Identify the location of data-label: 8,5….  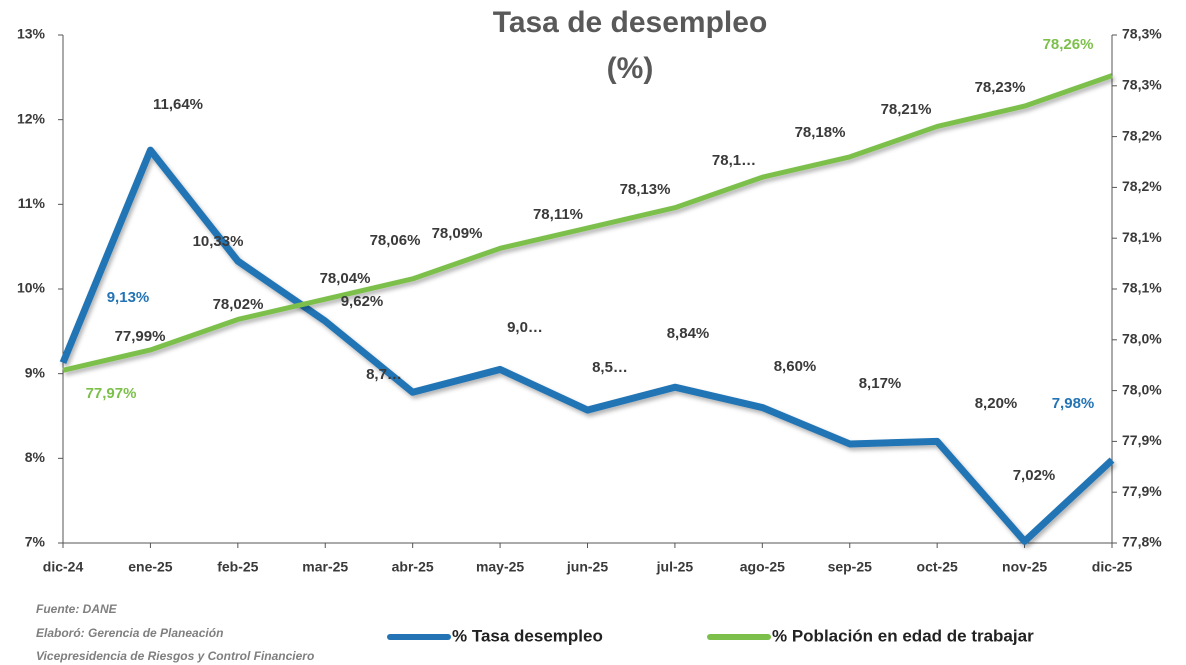
(610, 367).